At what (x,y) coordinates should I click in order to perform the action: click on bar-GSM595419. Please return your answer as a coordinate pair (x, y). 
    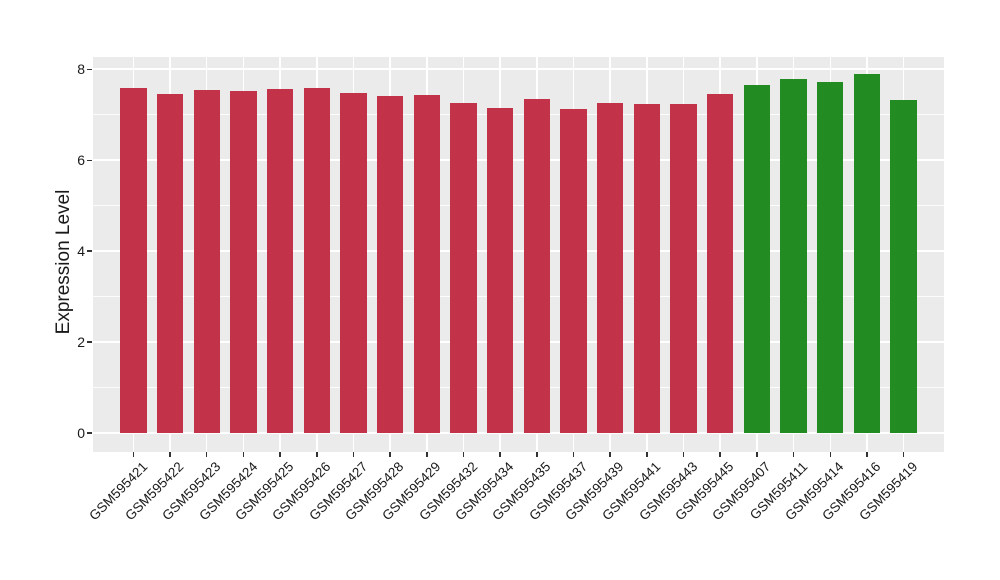
    Looking at the image, I should click on (903, 266).